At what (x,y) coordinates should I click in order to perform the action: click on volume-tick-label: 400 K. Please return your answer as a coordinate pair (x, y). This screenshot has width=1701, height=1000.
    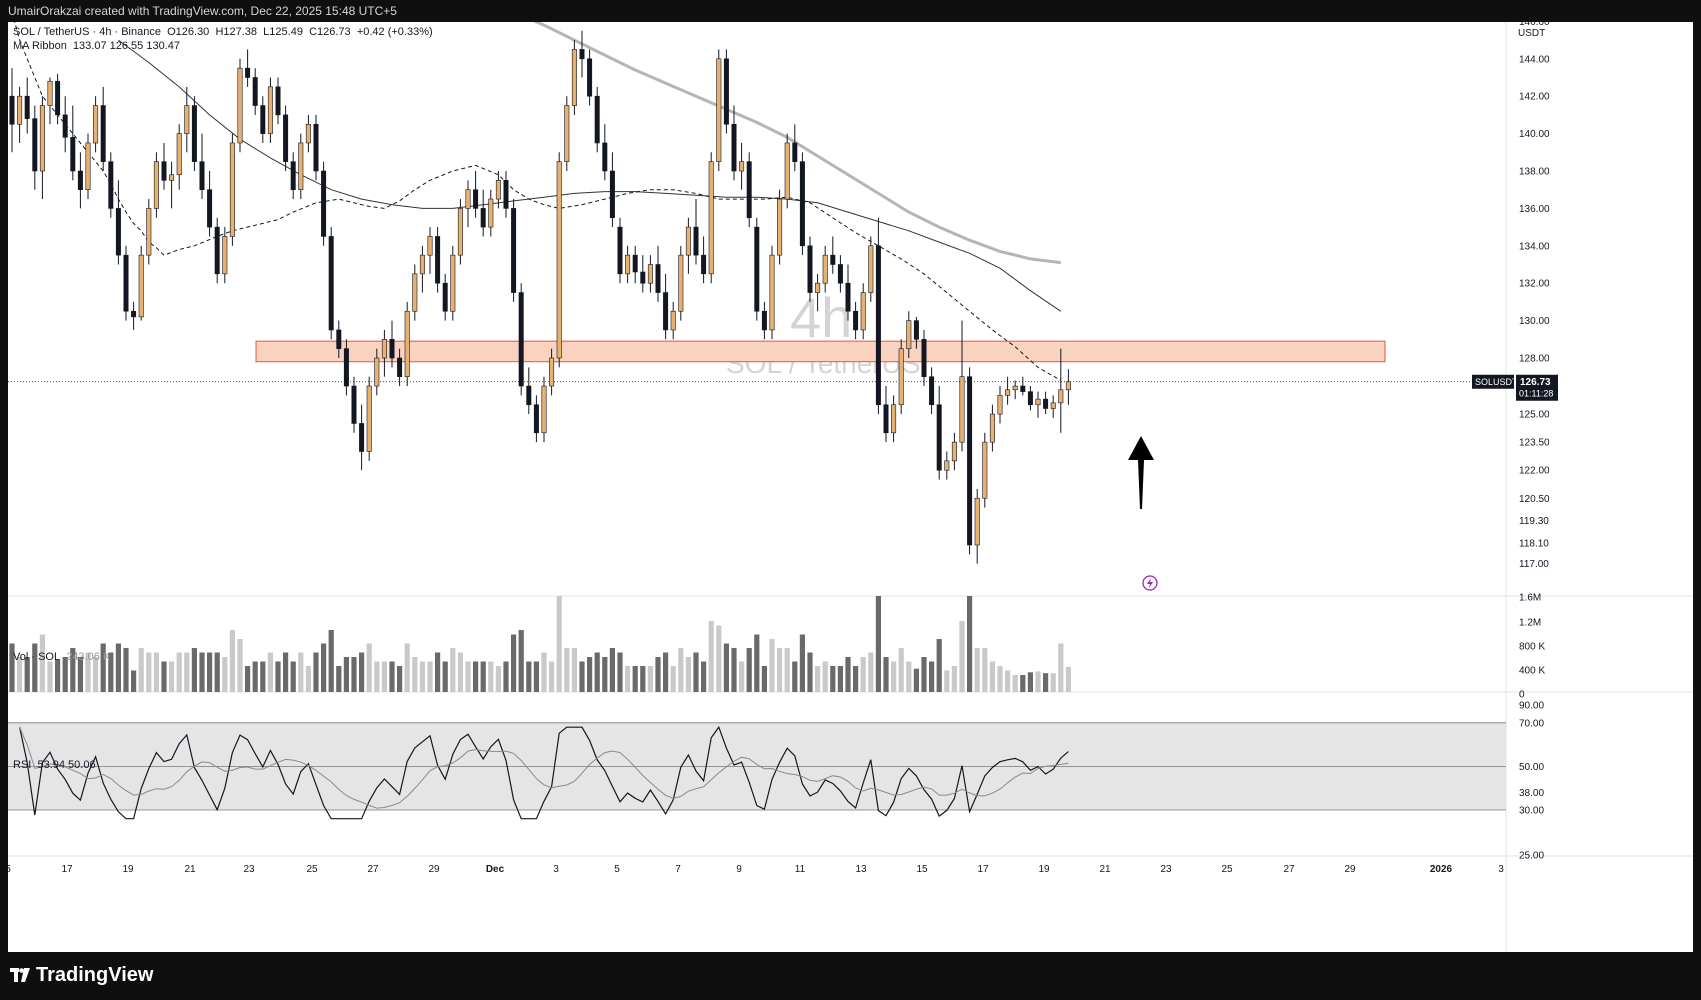
    Looking at the image, I should click on (1532, 671).